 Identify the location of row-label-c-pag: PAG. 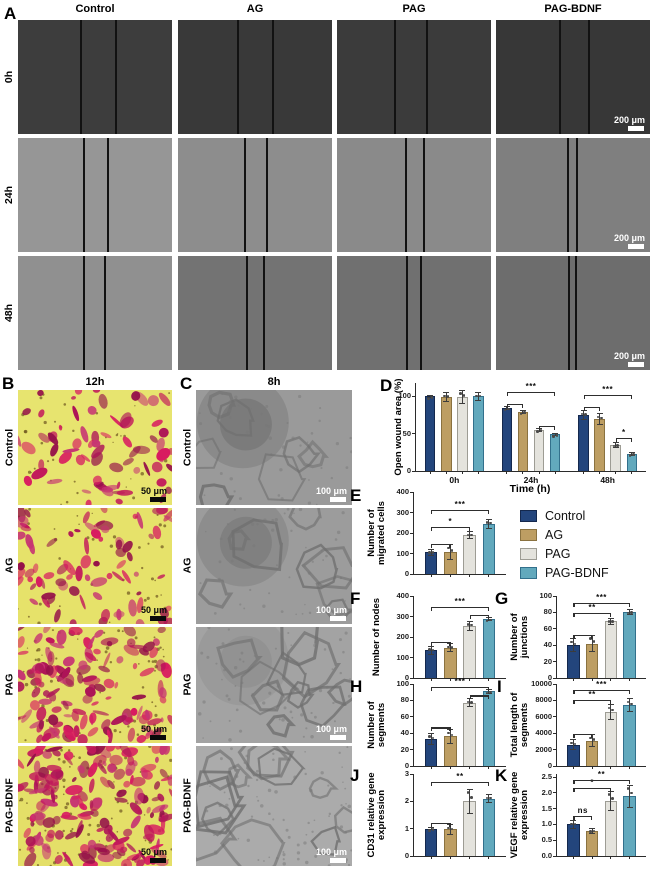
(187, 684).